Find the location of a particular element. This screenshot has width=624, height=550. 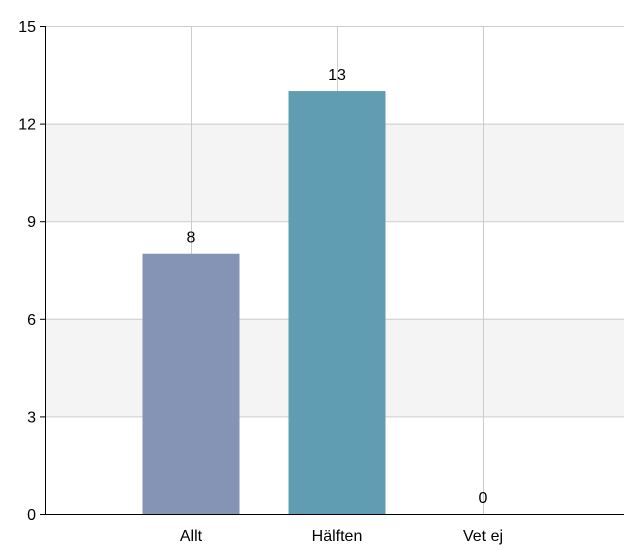

y-tick-label: 9 is located at coordinates (31, 222).